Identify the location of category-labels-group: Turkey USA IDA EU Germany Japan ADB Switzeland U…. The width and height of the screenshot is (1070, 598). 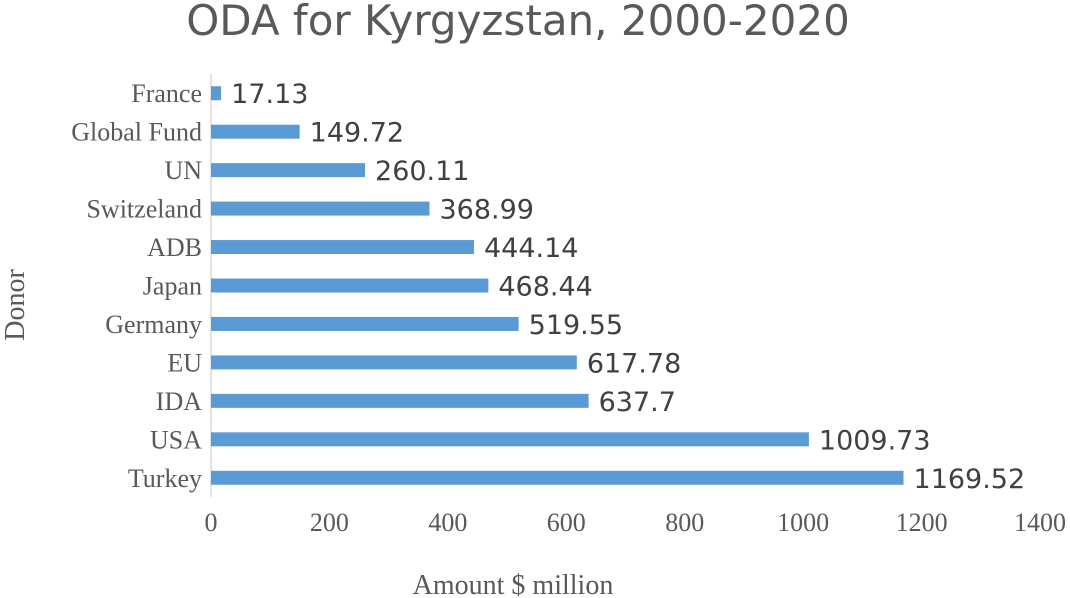
(136, 286).